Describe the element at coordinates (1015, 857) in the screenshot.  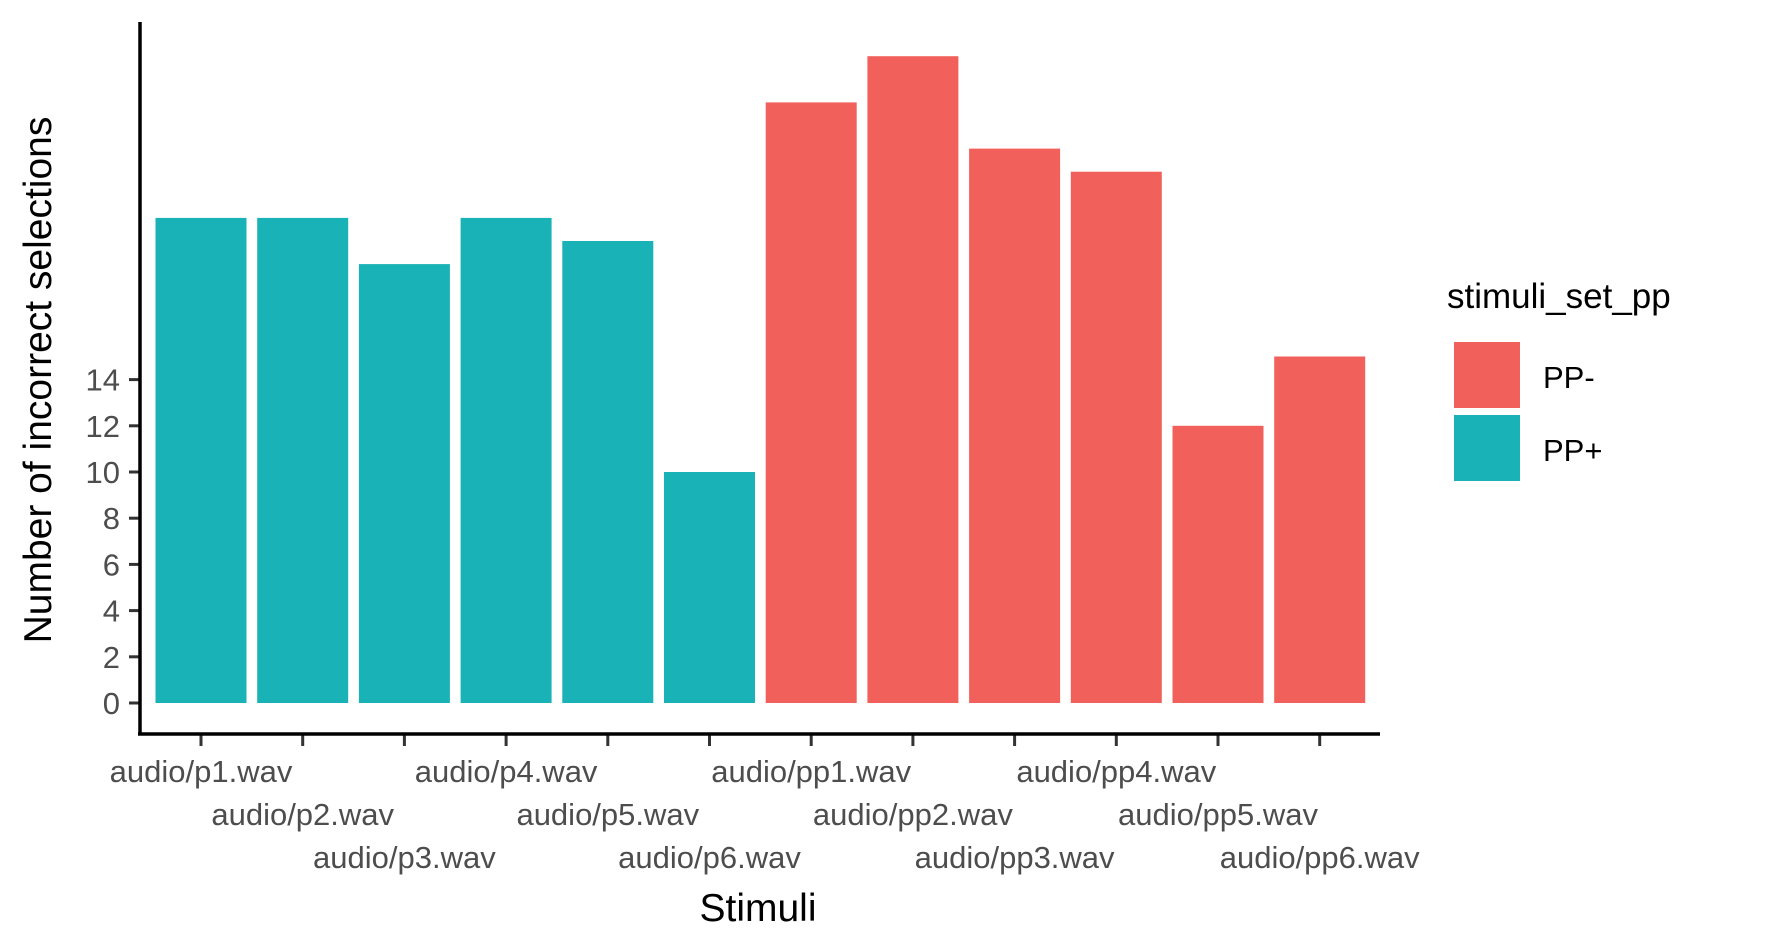
I see `x-tick-label: audio/pp3.wav` at that location.